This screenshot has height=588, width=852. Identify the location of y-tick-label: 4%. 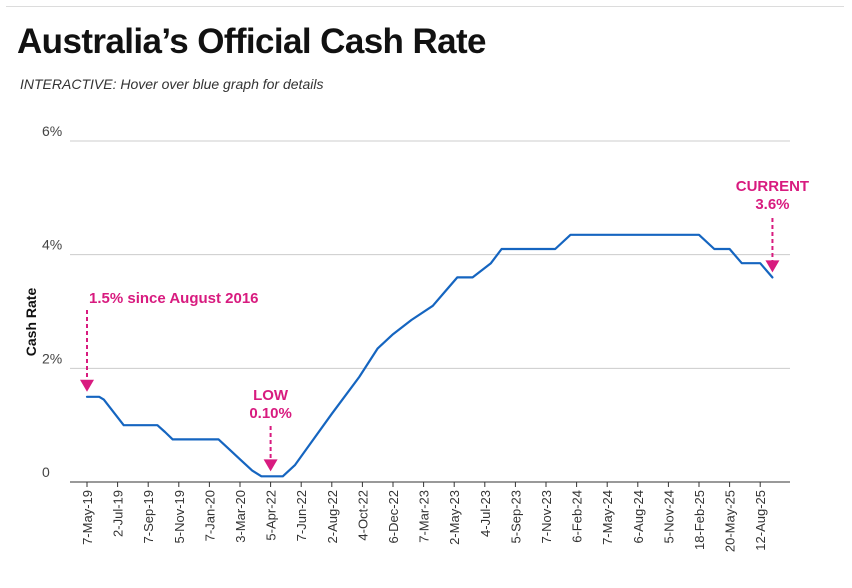
(52, 245).